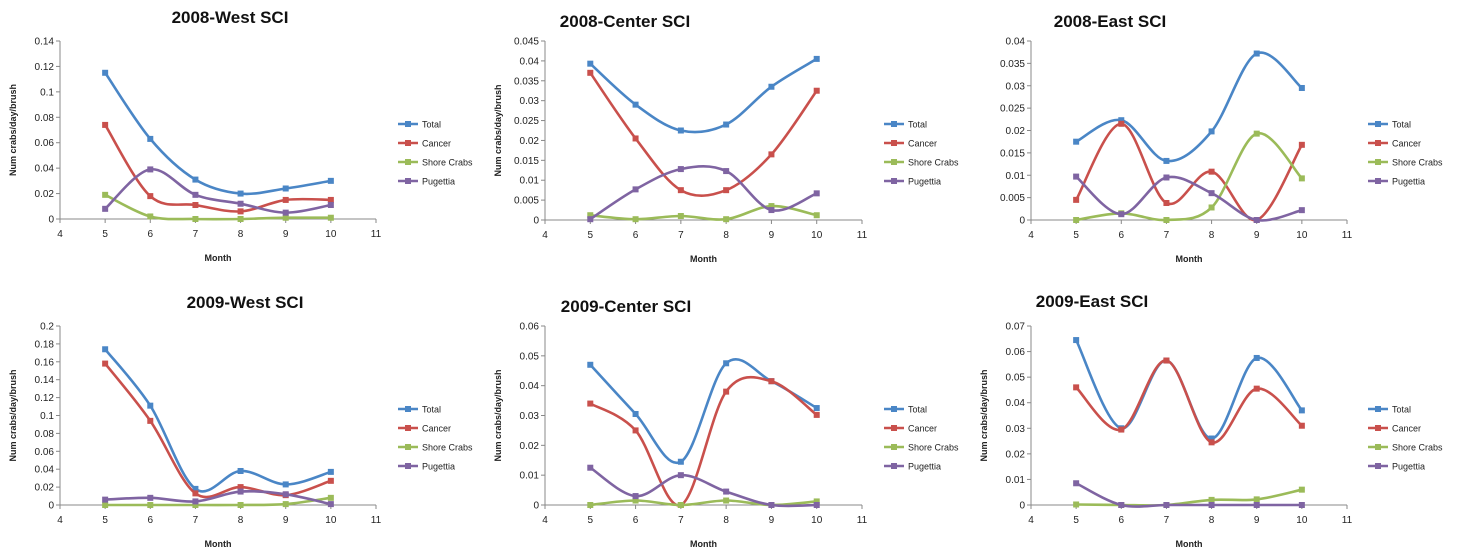 The height and width of the screenshot is (554, 1459). I want to click on chart-title: 2009-West SCI, so click(245, 302).